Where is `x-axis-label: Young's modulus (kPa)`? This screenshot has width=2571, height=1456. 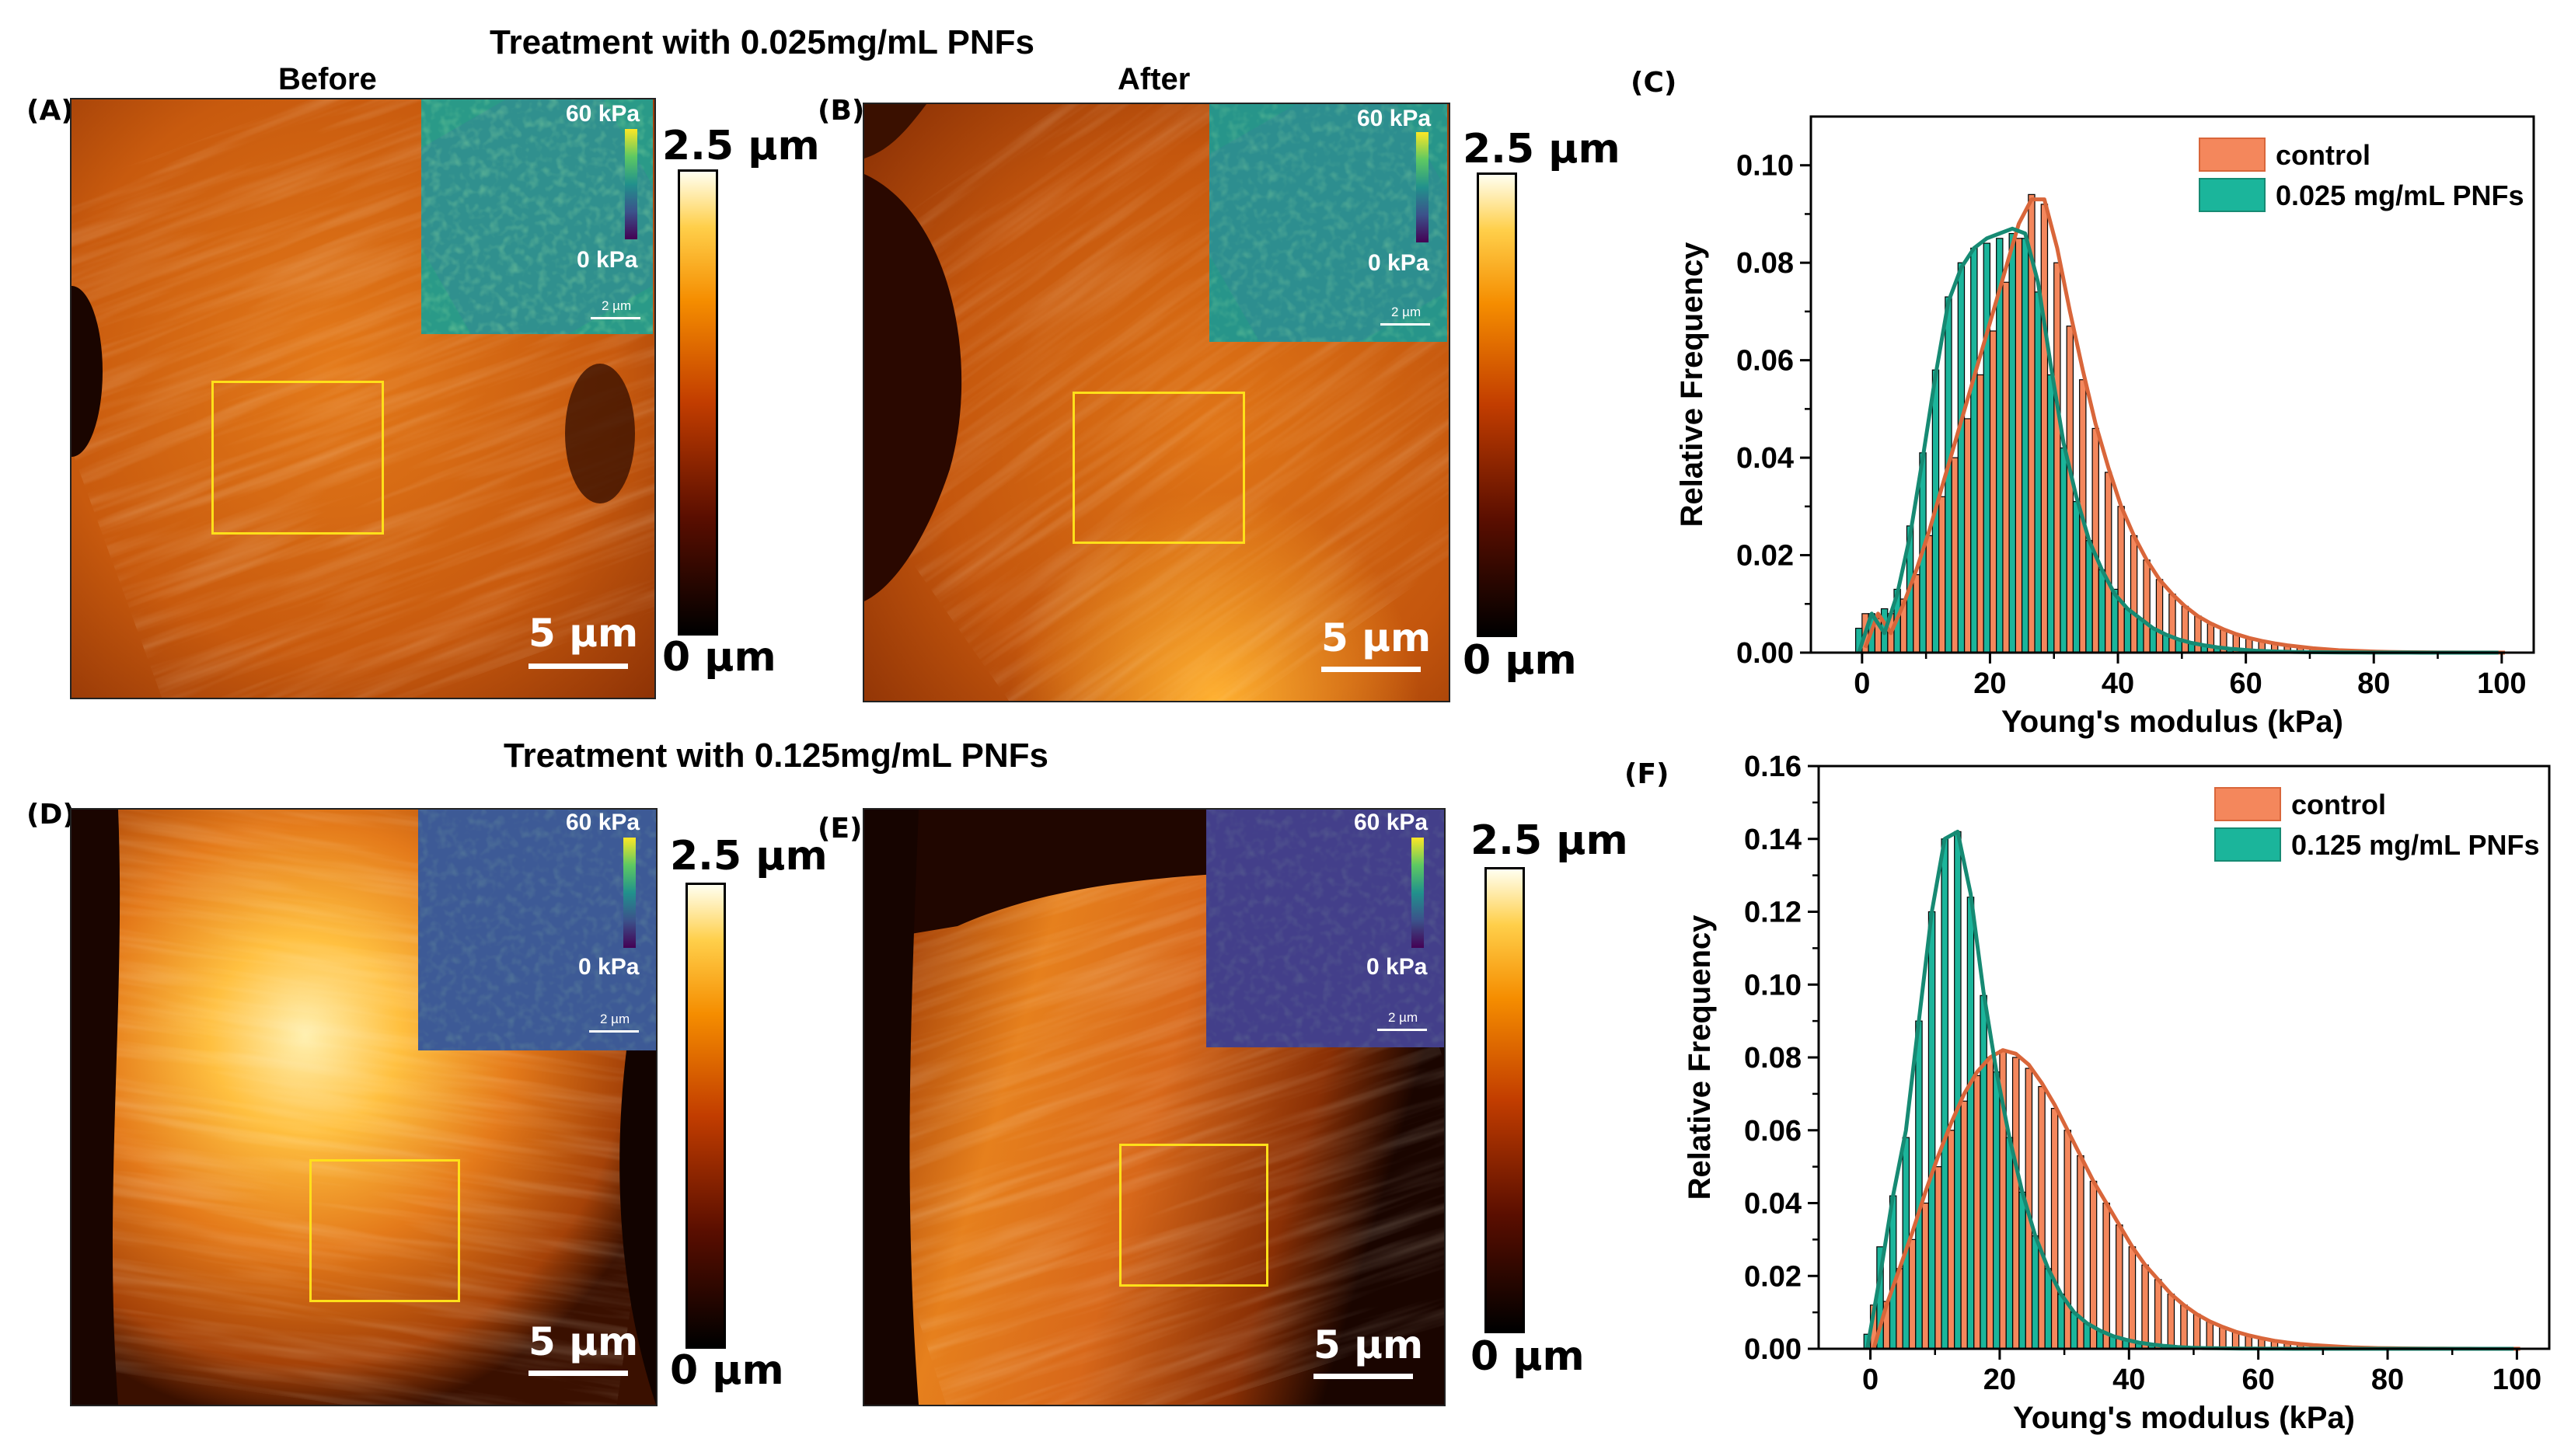 x-axis-label: Young's modulus (kPa) is located at coordinates (2184, 1418).